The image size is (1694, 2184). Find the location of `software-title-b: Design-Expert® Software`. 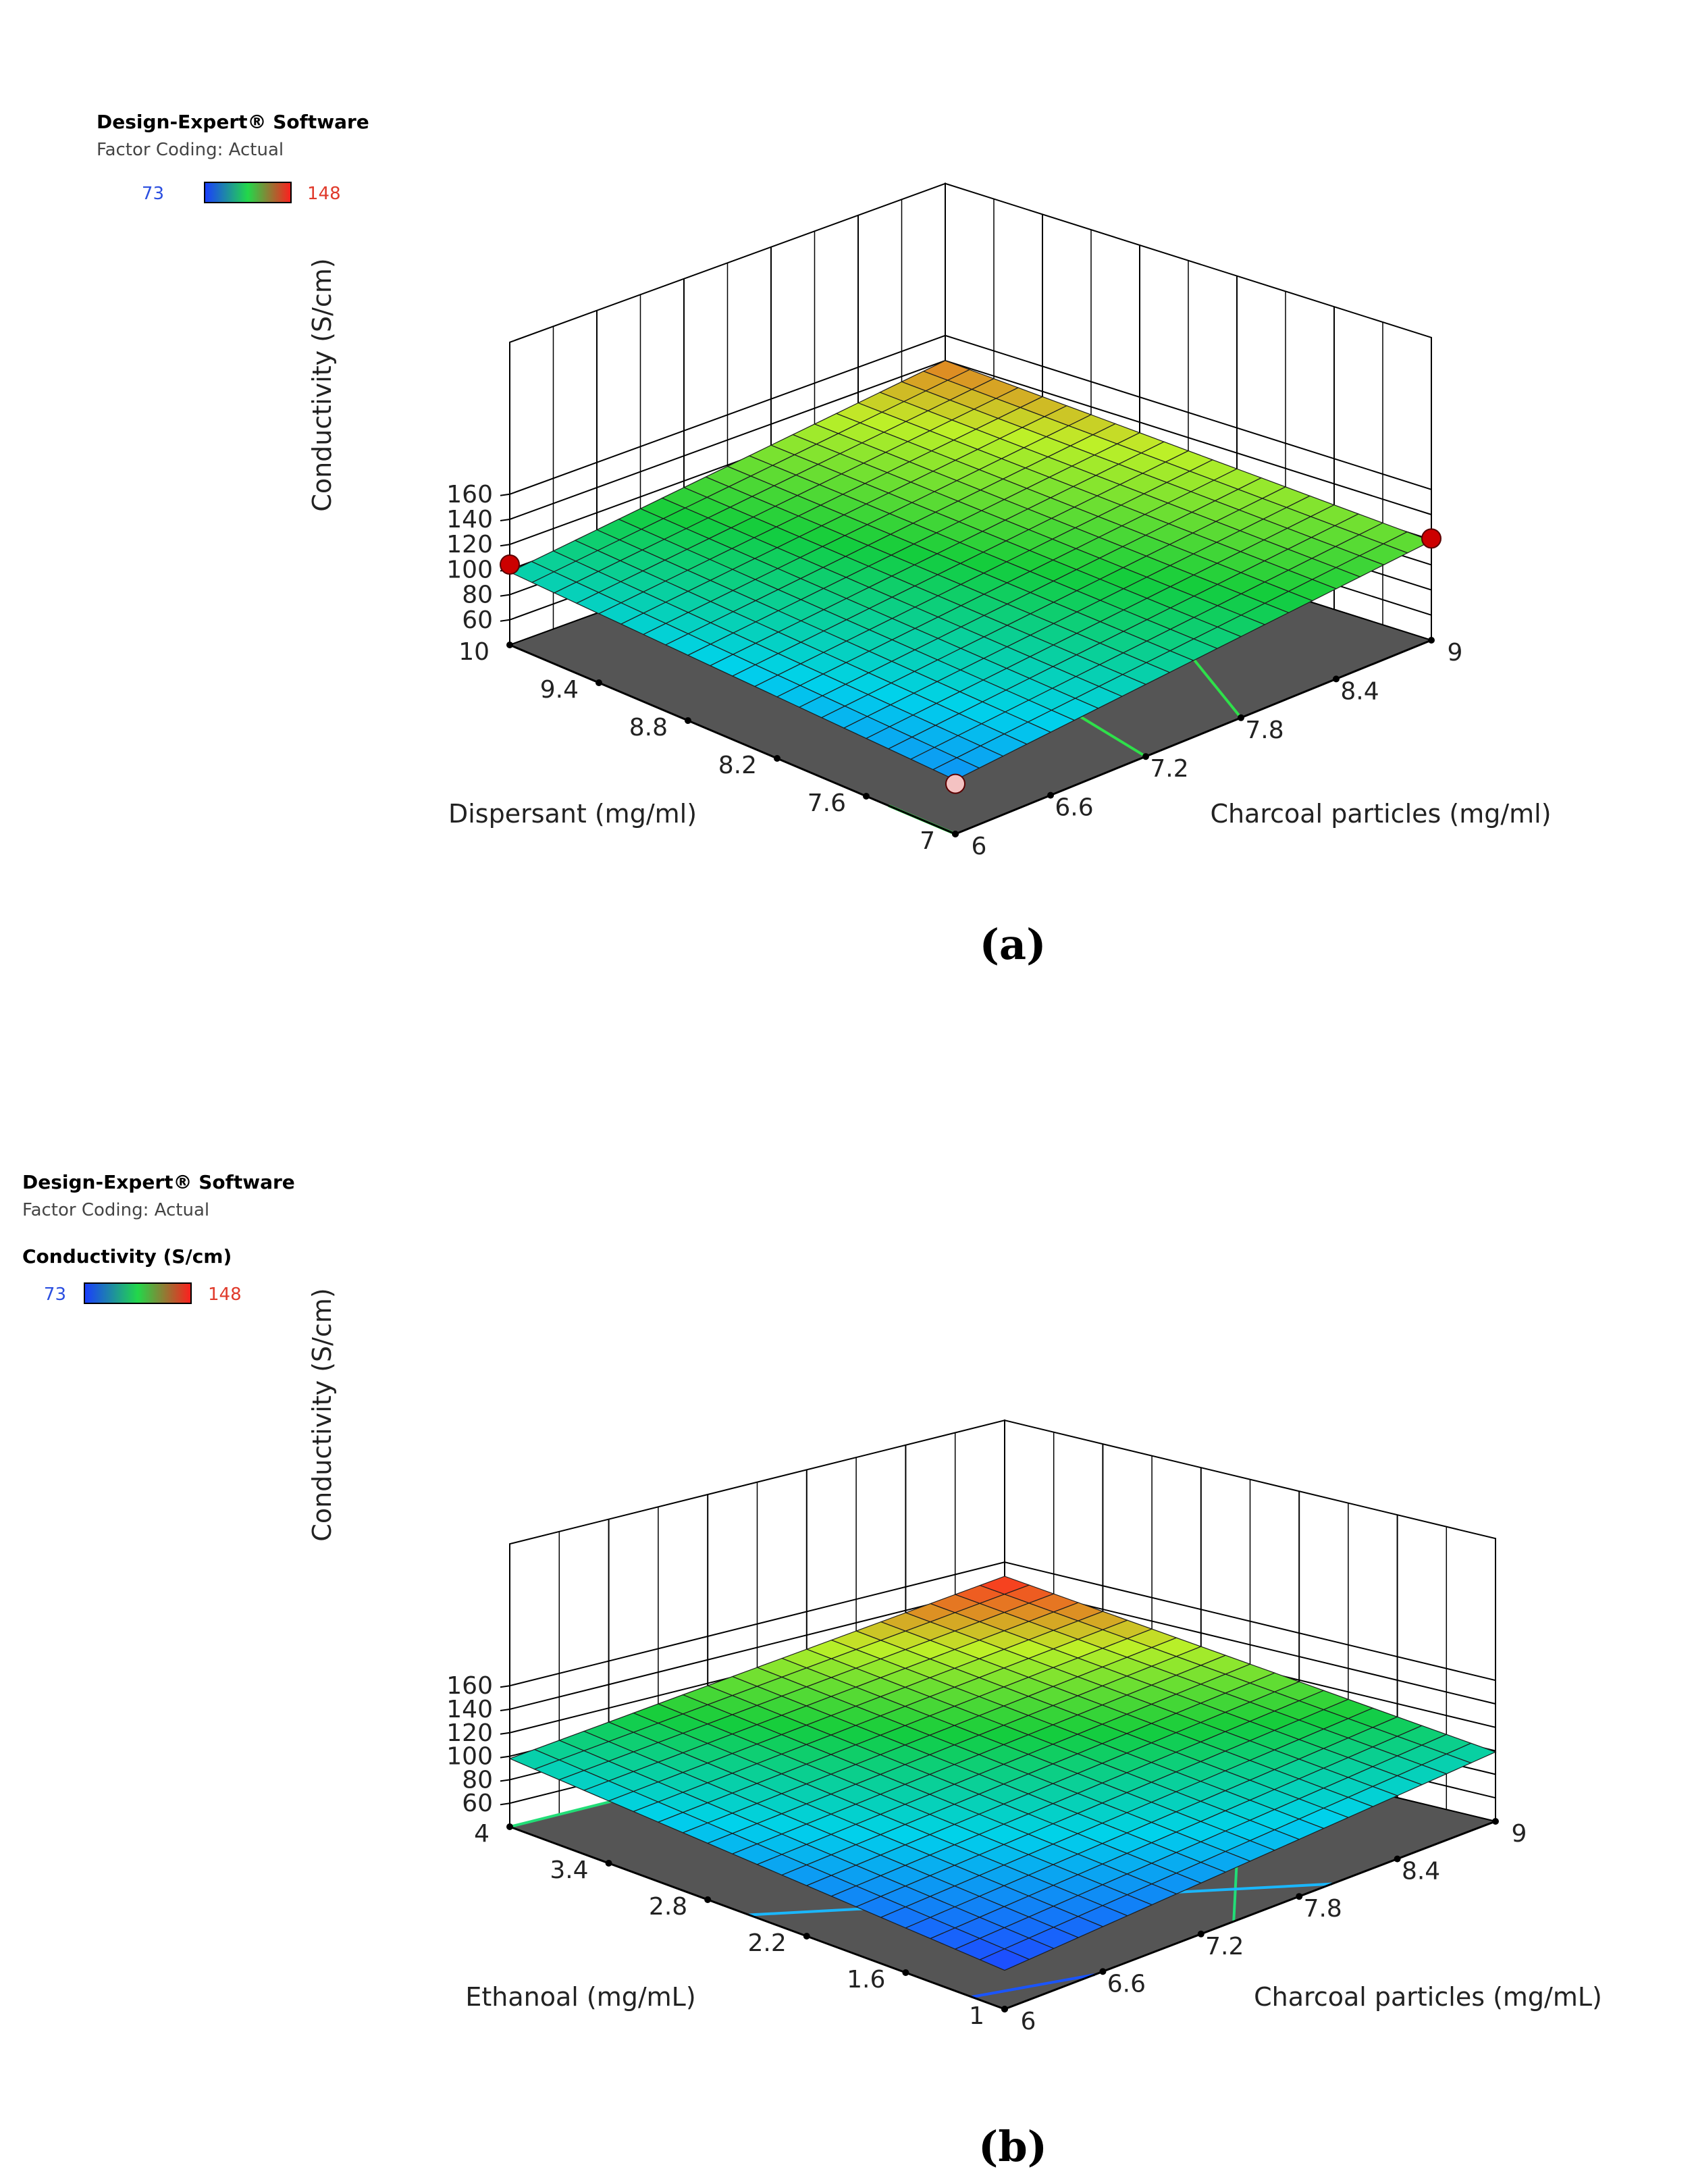

software-title-b: Design-Expert® Software is located at coordinates (158, 1182).